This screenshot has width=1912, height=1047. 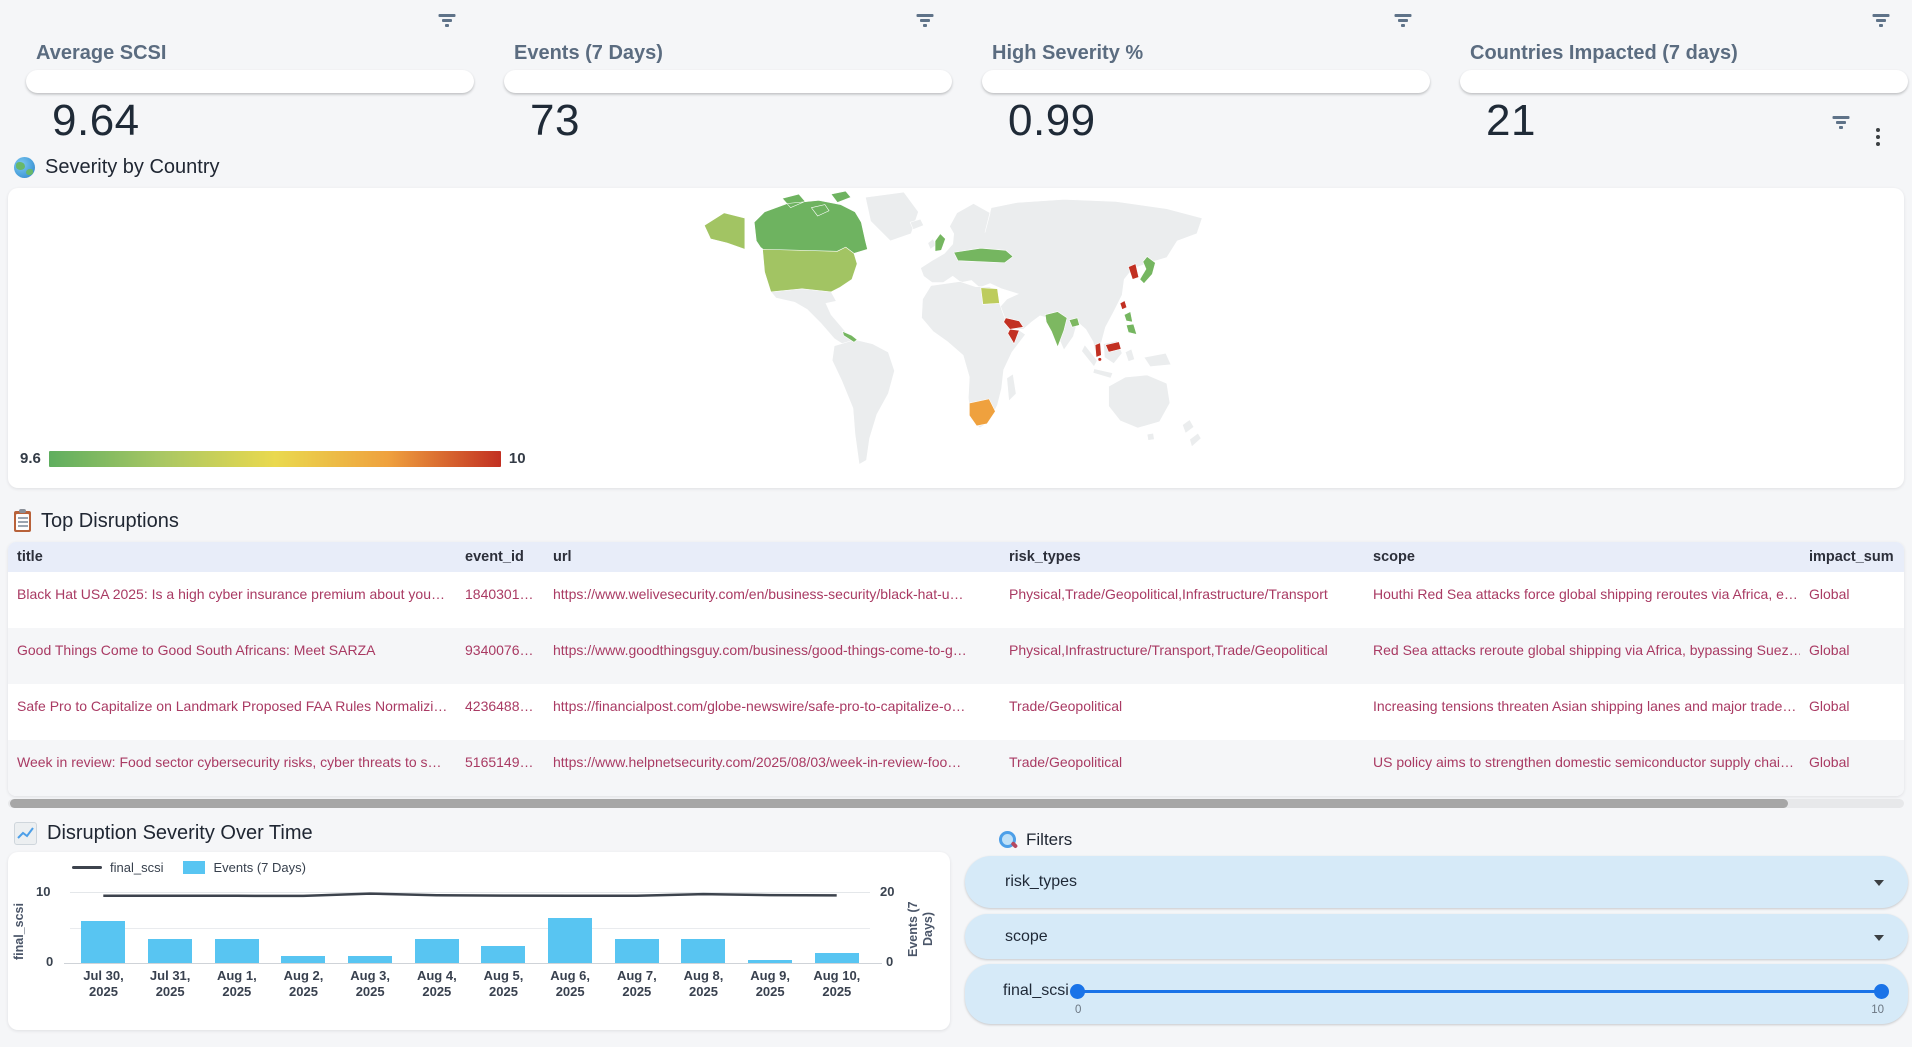 What do you see at coordinates (717, 76) in the screenshot?
I see `kpi-card-events-7-days: Events (7 Days) 73` at bounding box center [717, 76].